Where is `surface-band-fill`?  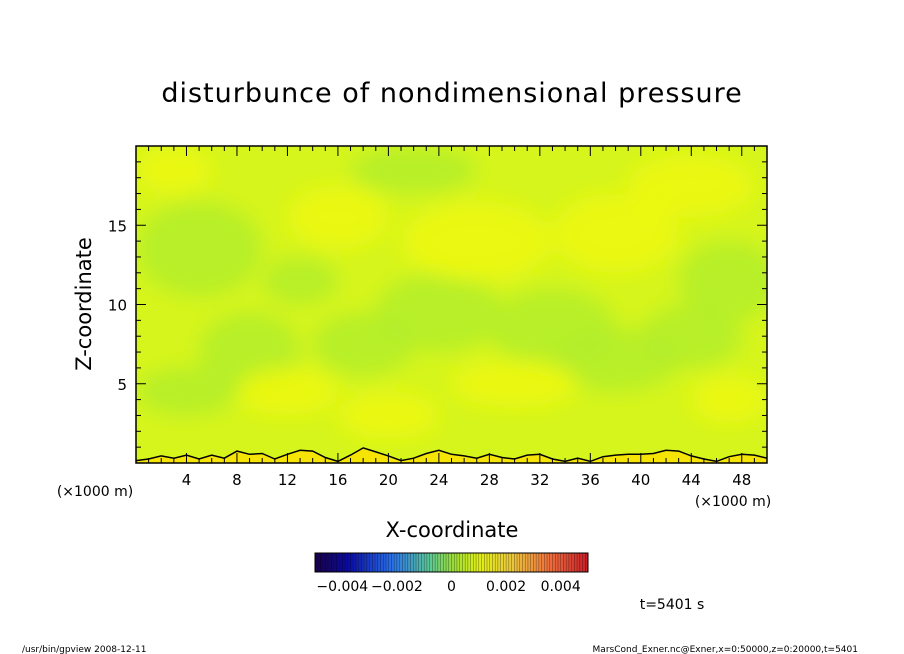 surface-band-fill is located at coordinates (451, 455).